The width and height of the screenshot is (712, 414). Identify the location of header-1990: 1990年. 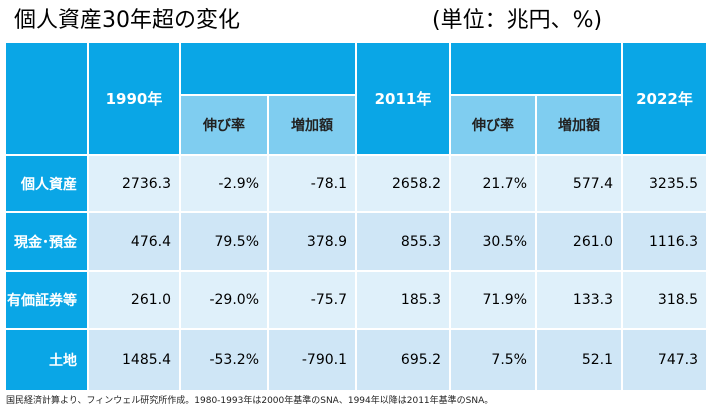
(135, 99).